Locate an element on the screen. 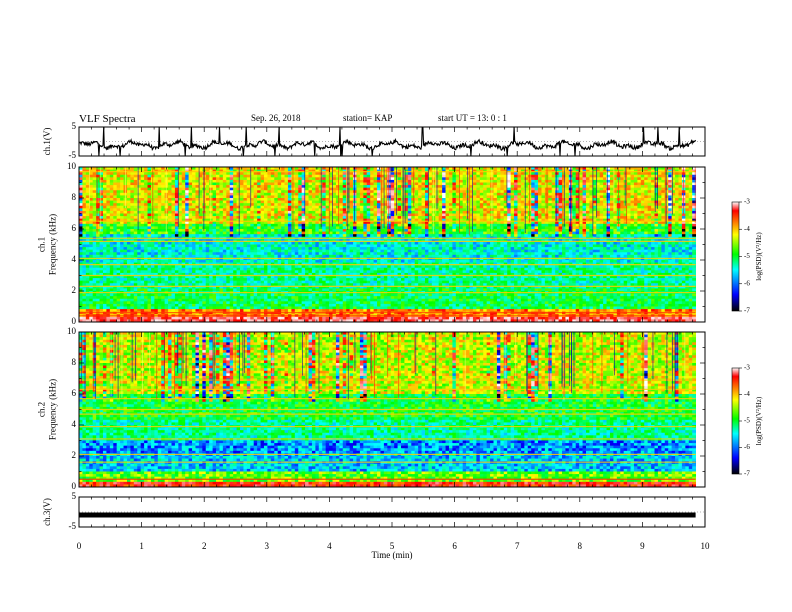 The image size is (792, 612). ch1-spectrogram-ytick-label: 0 is located at coordinates (74, 321).